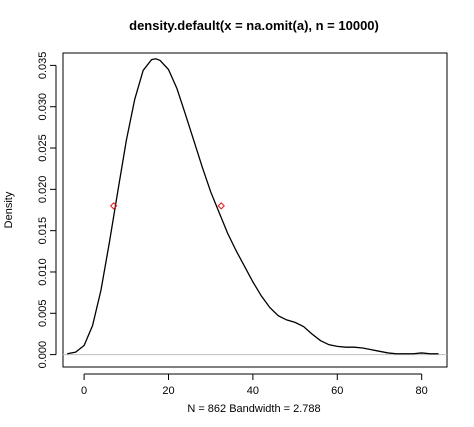  What do you see at coordinates (422, 391) in the screenshot?
I see `x-tick-label: 80` at bounding box center [422, 391].